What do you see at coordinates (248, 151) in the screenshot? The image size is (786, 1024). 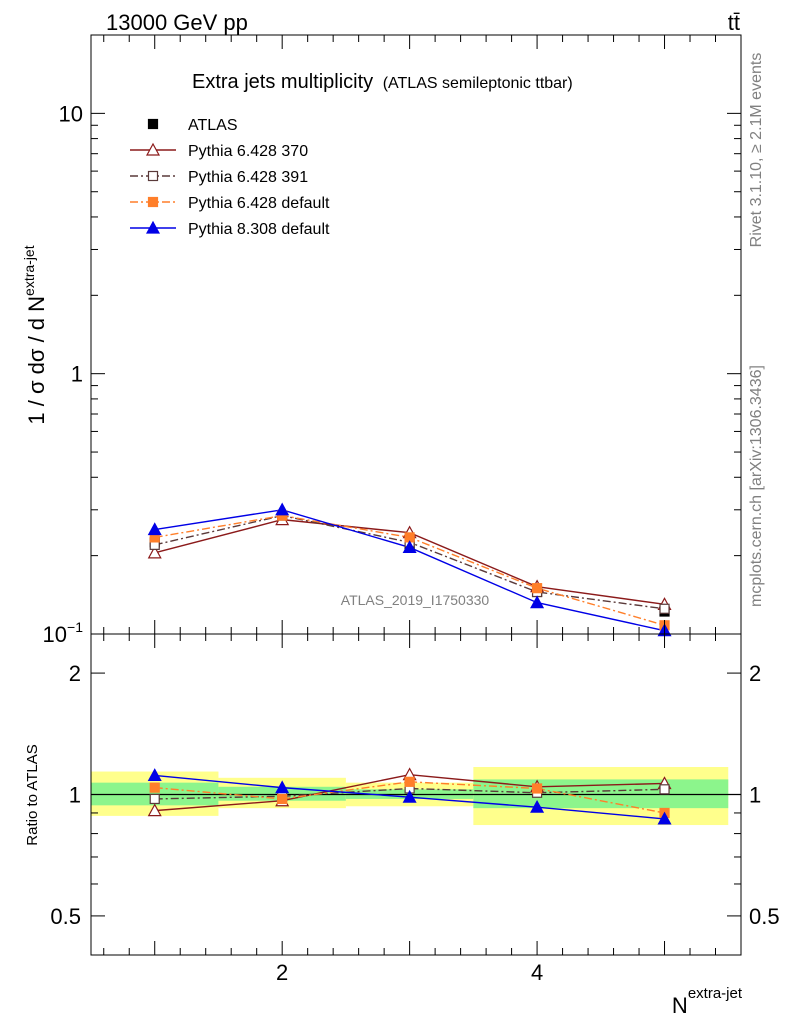 I see `legend-label-1: Pythia 6.428 370` at bounding box center [248, 151].